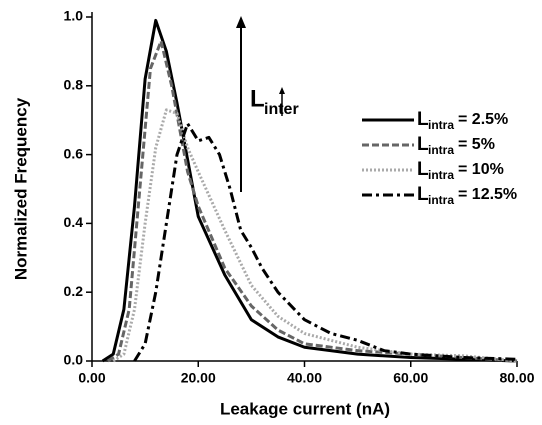  I want to click on y-tick-label: 0.2, so click(74, 291).